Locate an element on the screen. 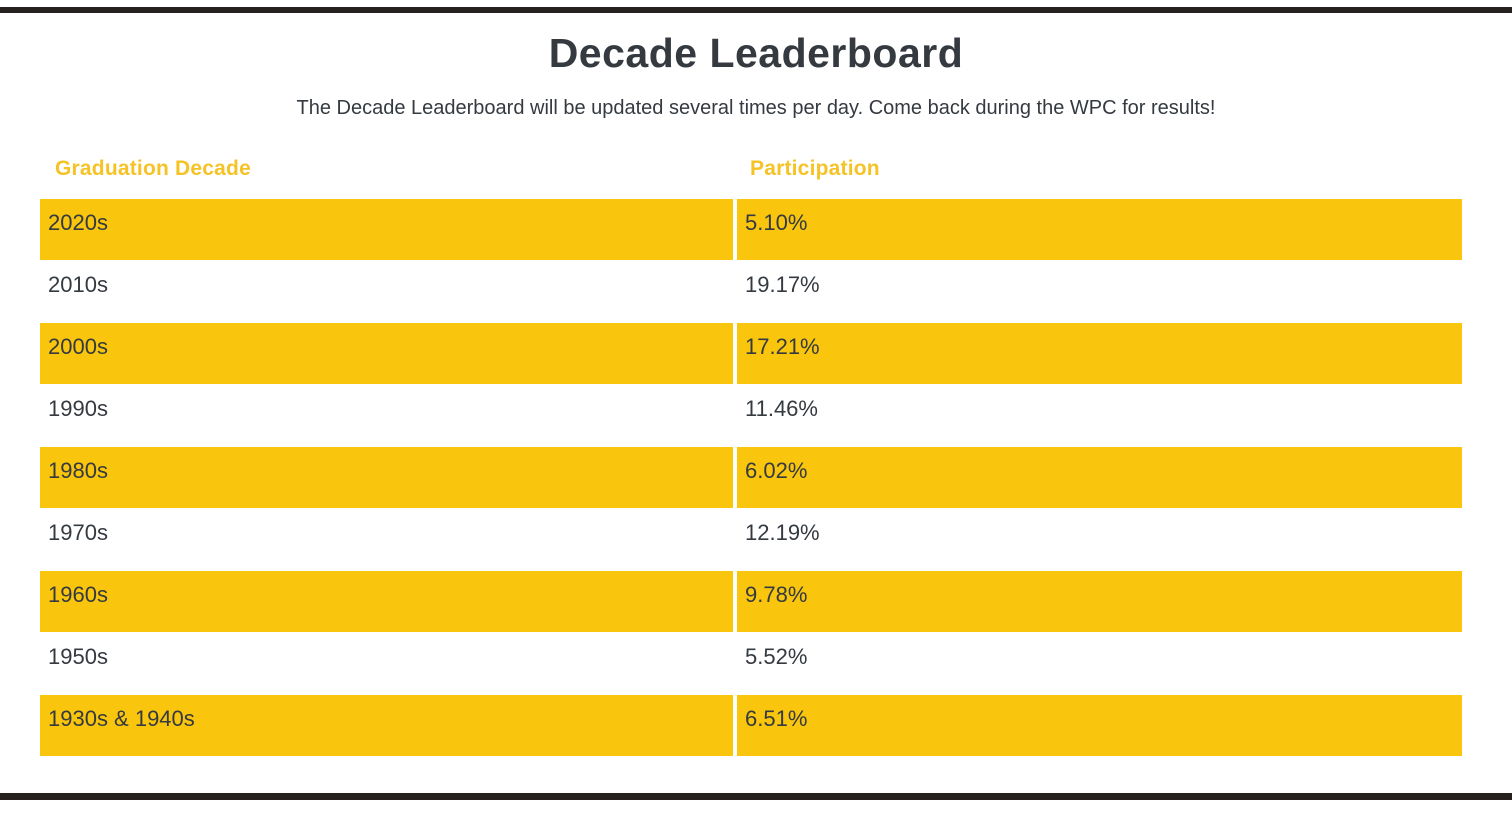 This screenshot has height=822, width=1512. decade-cell: 2000s is located at coordinates (386, 353).